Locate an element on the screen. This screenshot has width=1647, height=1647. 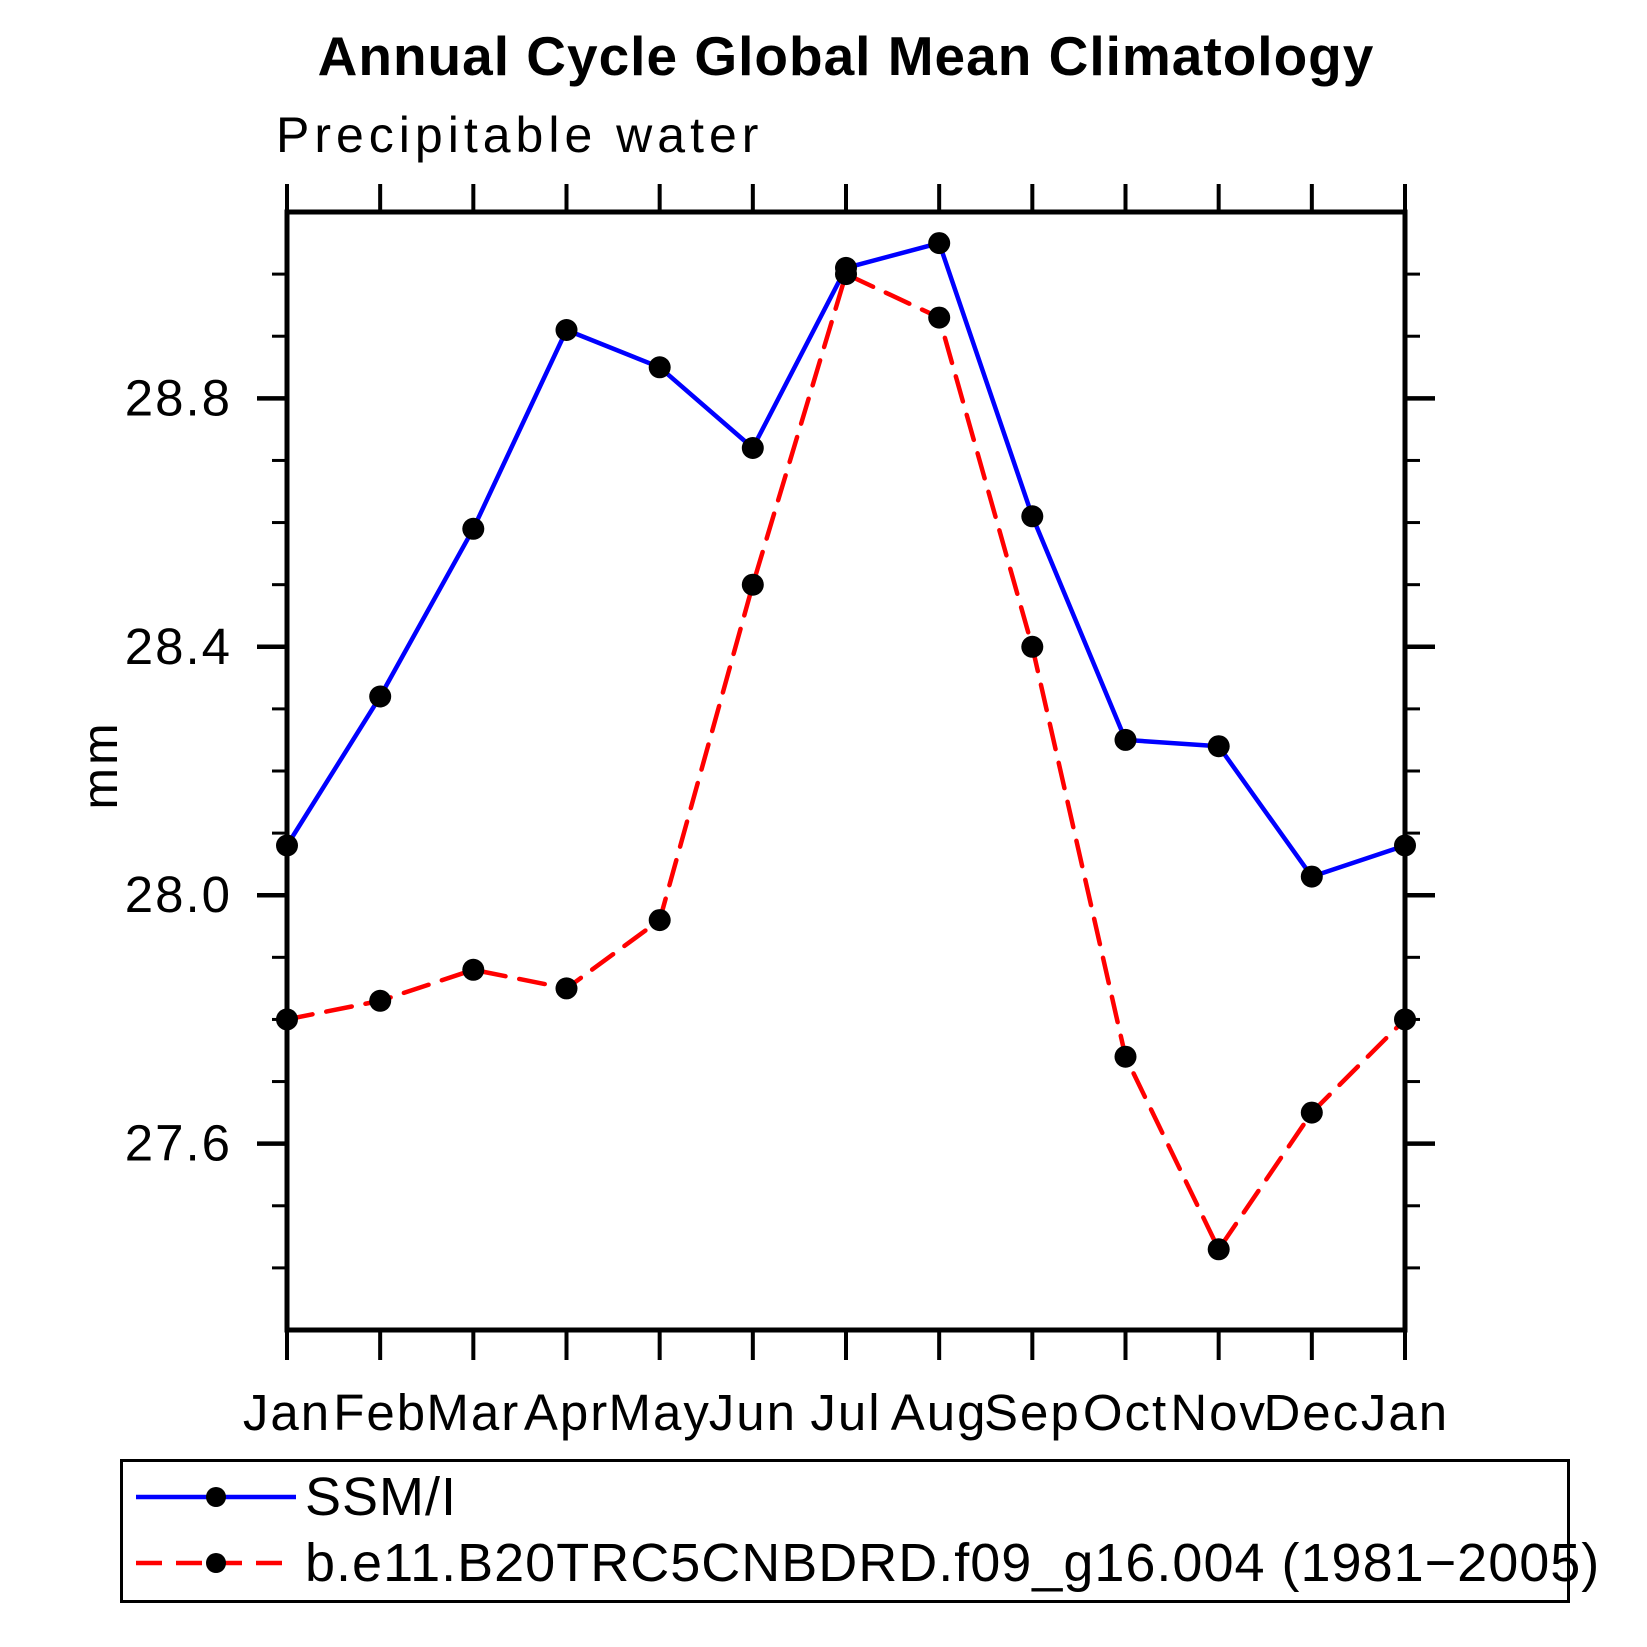
x-tick-label: Dec is located at coordinates (1311, 1412).